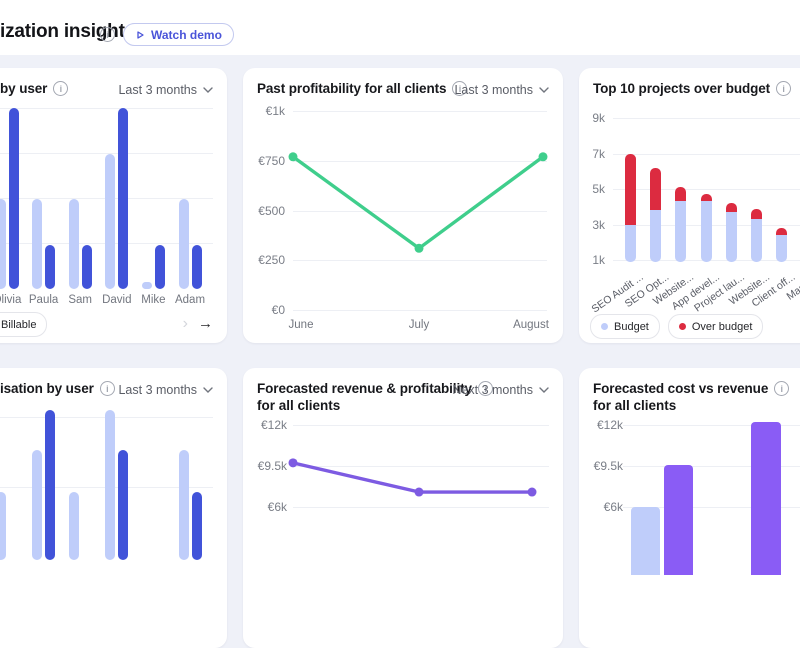  I want to click on x-axis-label: Adam, so click(190, 300).